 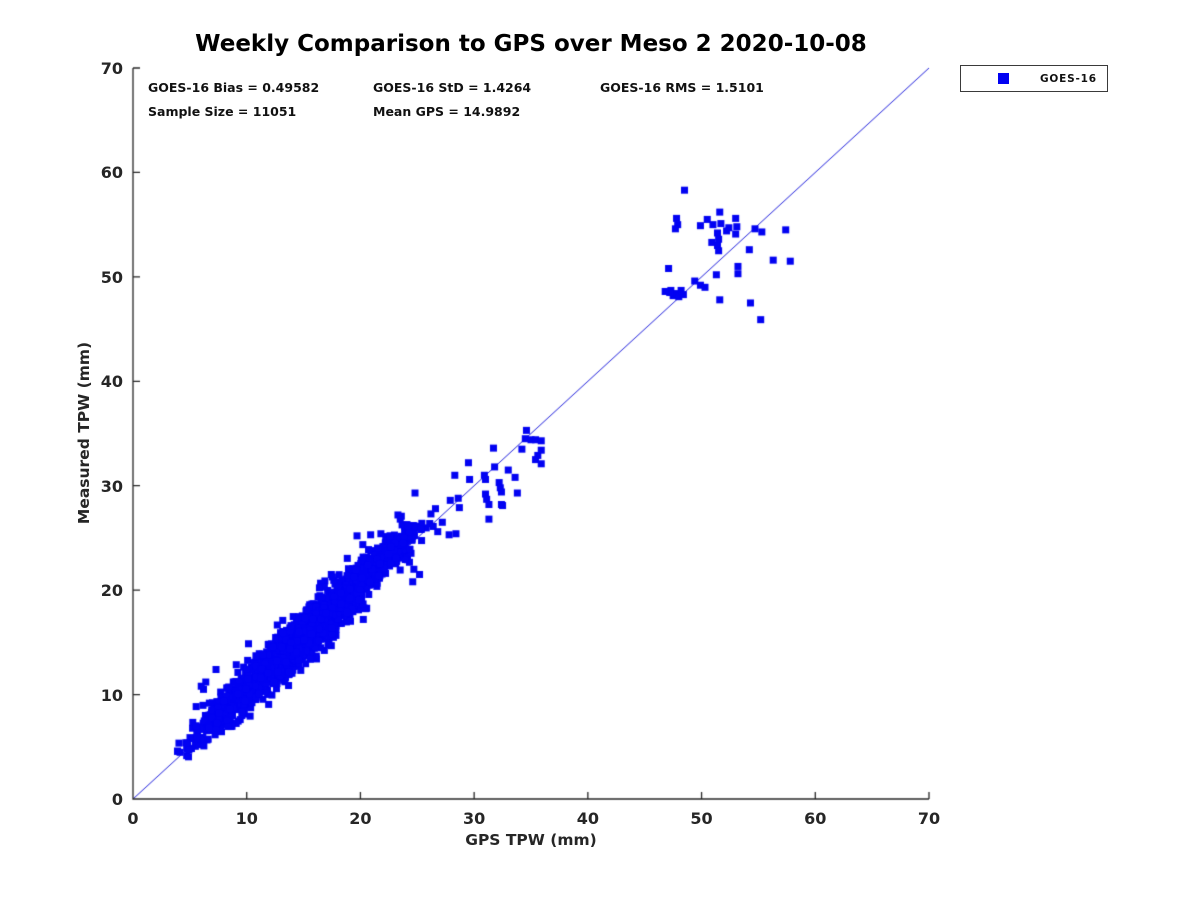 What do you see at coordinates (133, 818) in the screenshot?
I see `x-tick-label: 0` at bounding box center [133, 818].